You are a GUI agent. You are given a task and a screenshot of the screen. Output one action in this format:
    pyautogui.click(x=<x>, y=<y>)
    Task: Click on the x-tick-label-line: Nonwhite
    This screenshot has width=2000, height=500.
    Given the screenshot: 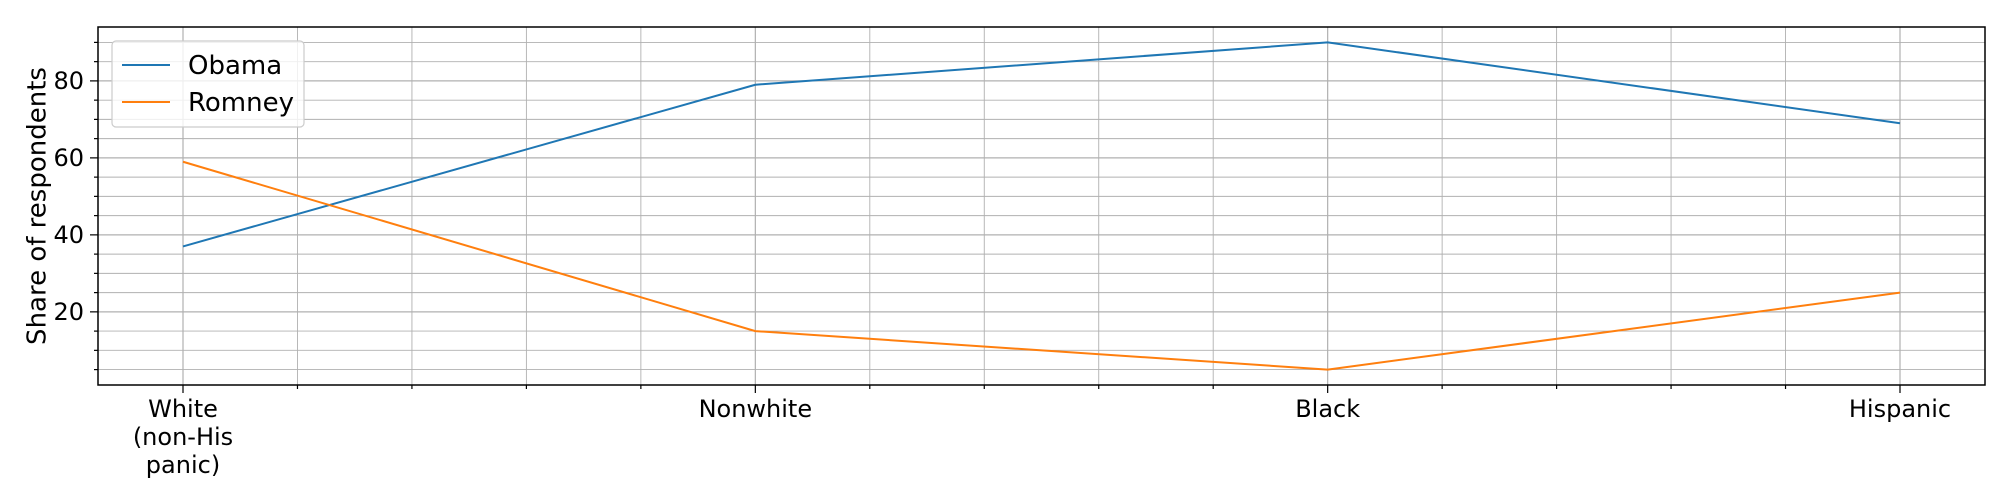 What is the action you would take?
    pyautogui.click(x=756, y=409)
    